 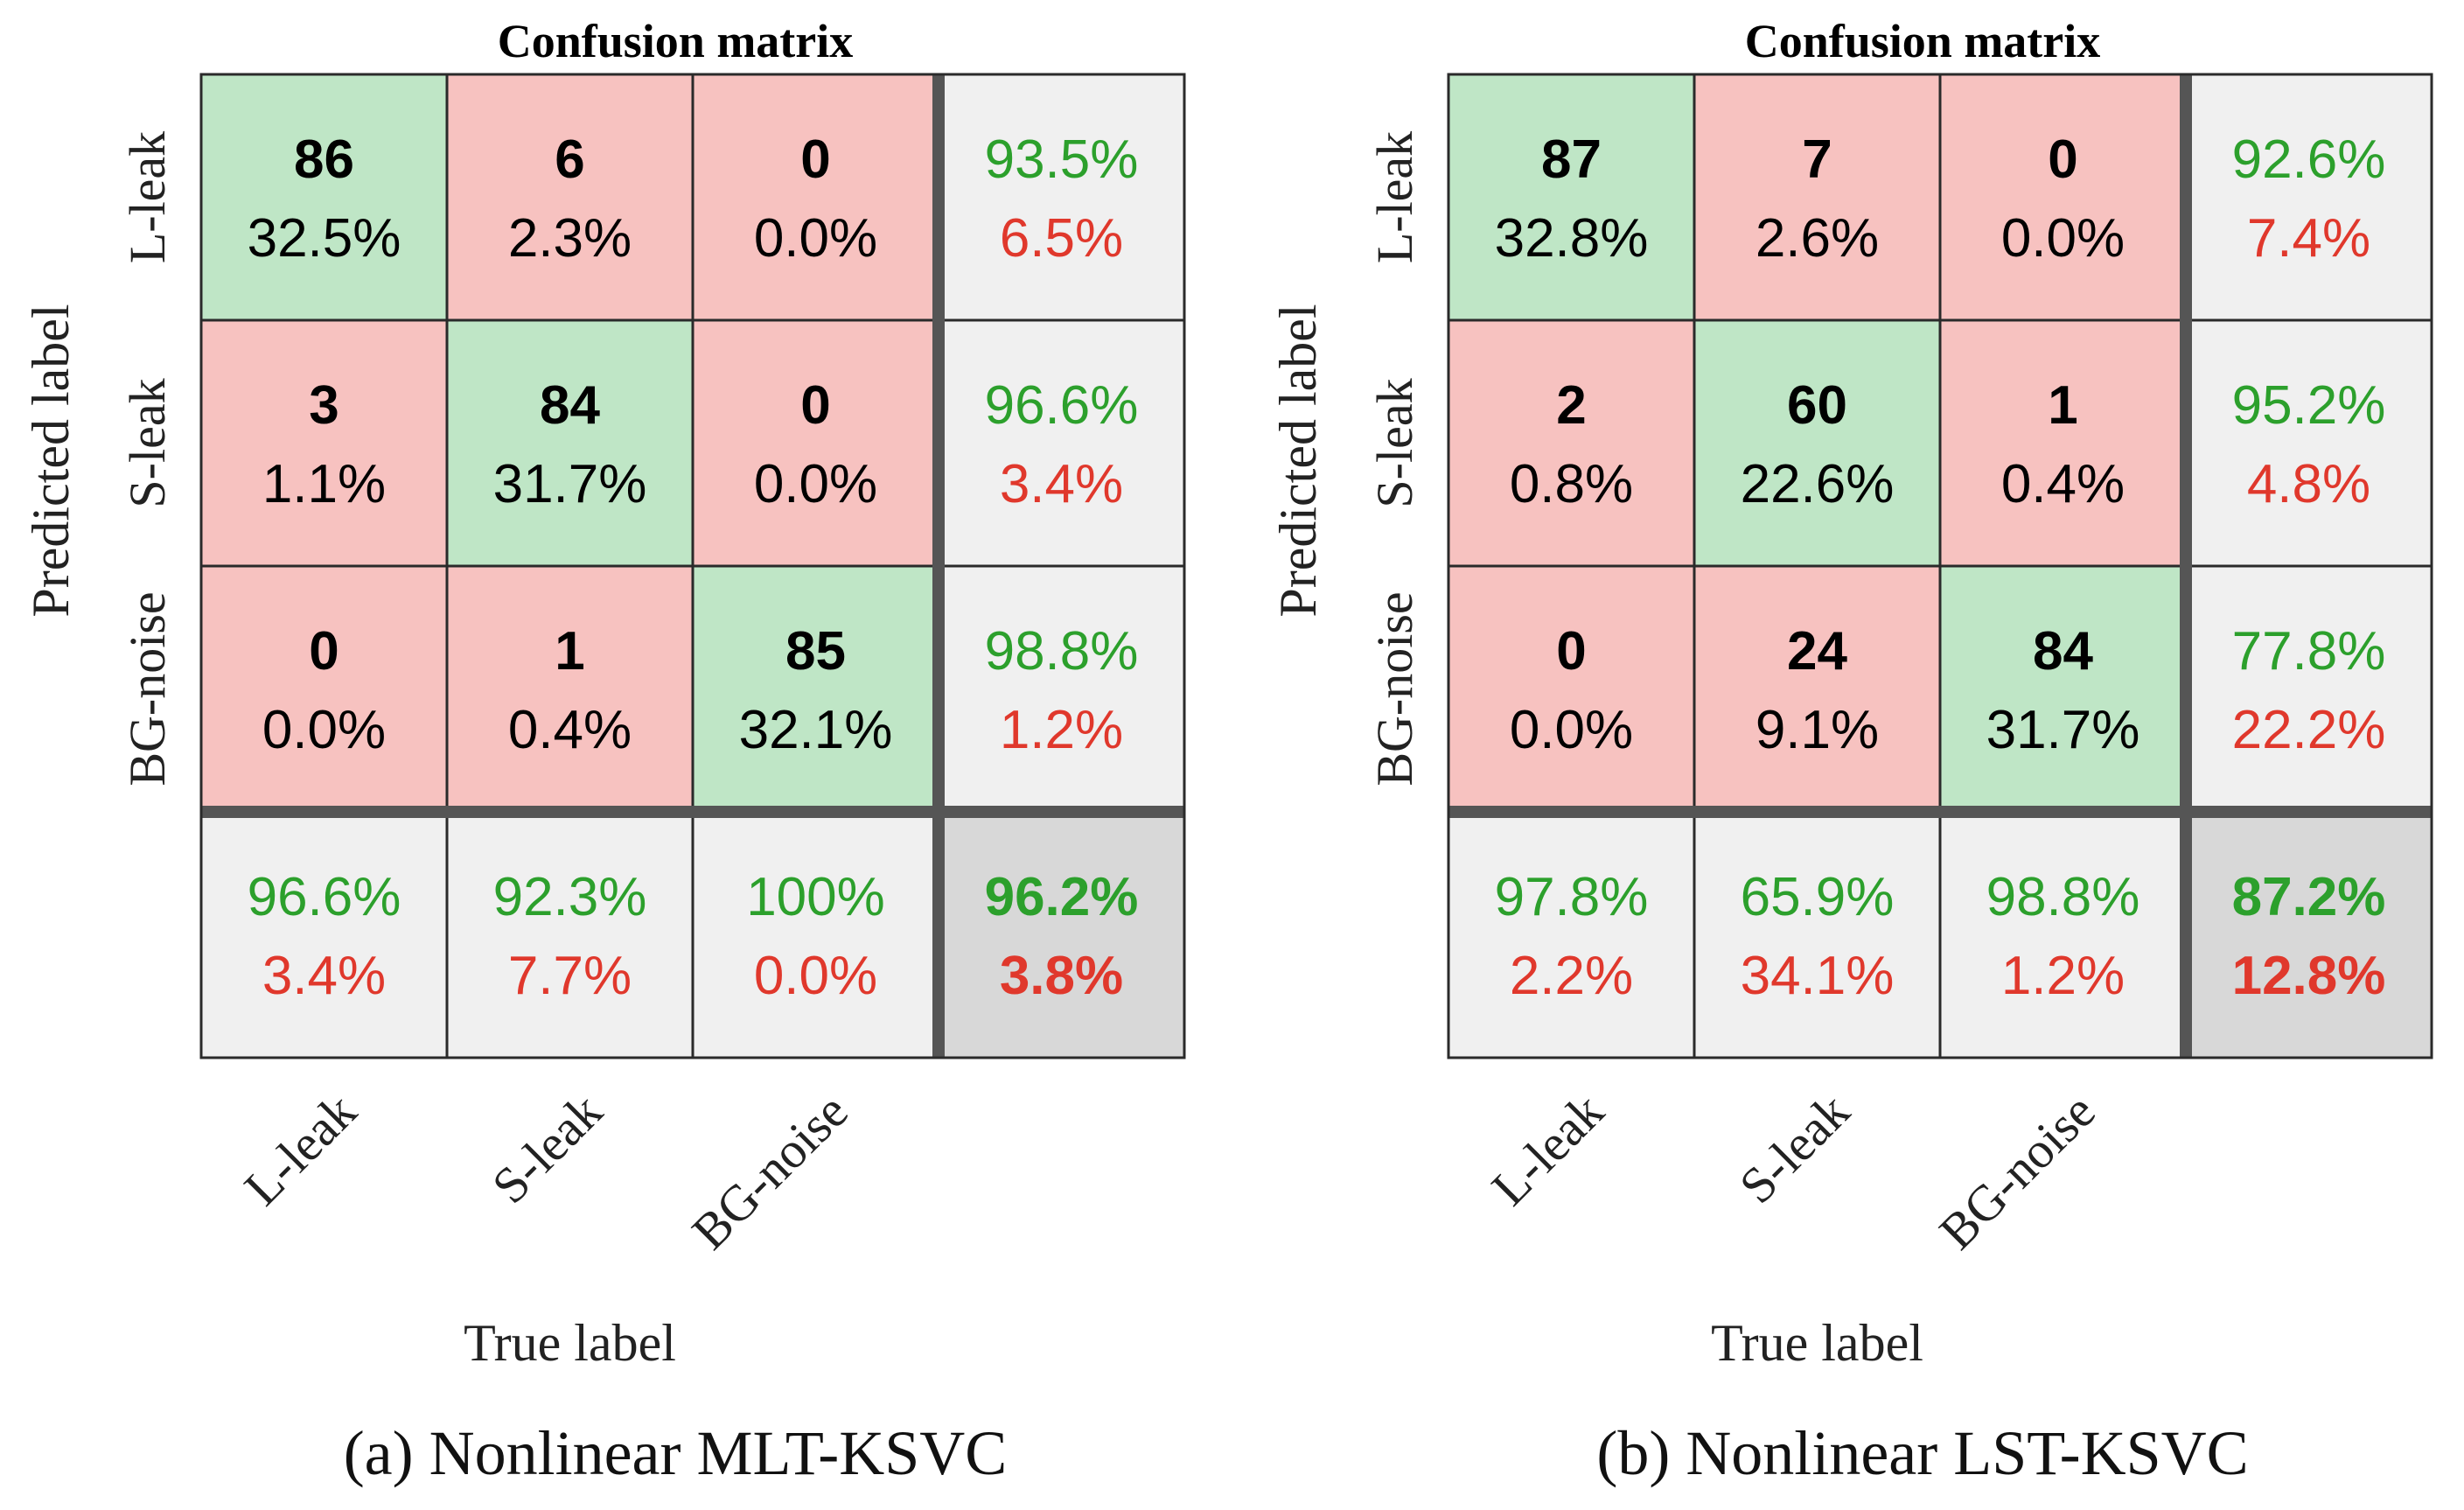 I want to click on cell-percent: 0.4%, so click(x=570, y=730).